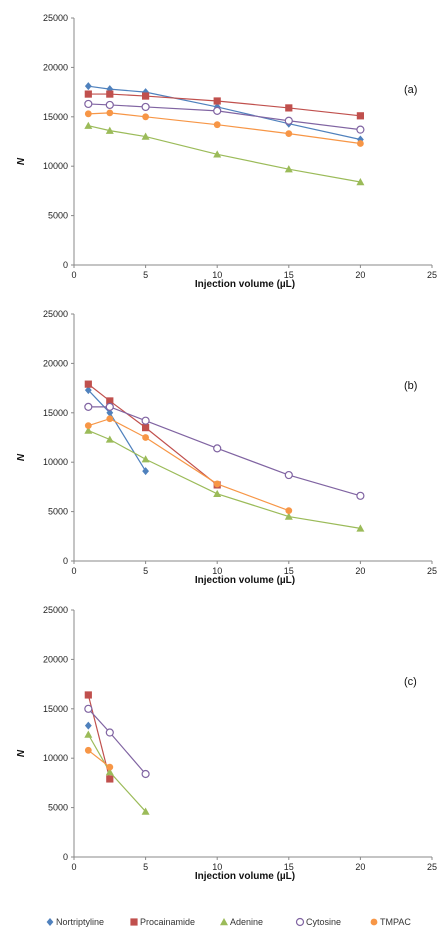 This screenshot has height=932, width=447. What do you see at coordinates (167, 922) in the screenshot?
I see `legend-label: Procainamide` at bounding box center [167, 922].